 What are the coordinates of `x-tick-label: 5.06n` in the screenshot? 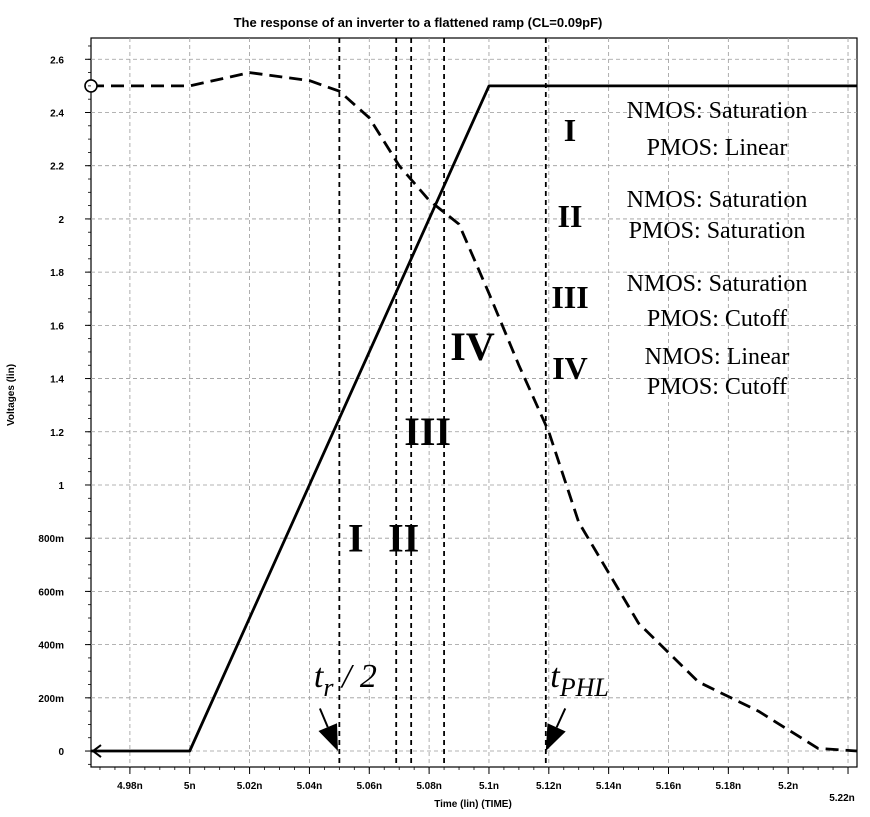 It's located at (369, 786).